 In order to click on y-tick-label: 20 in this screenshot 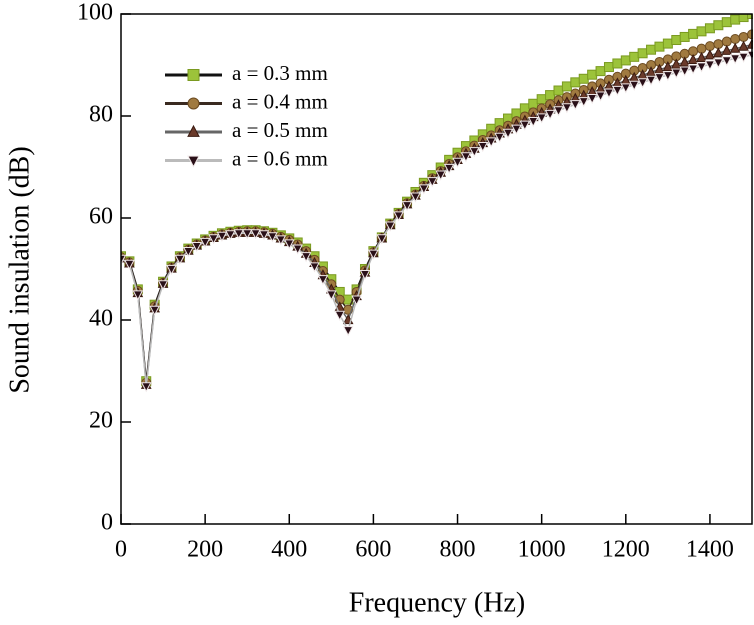, I will do `click(101, 421)`.